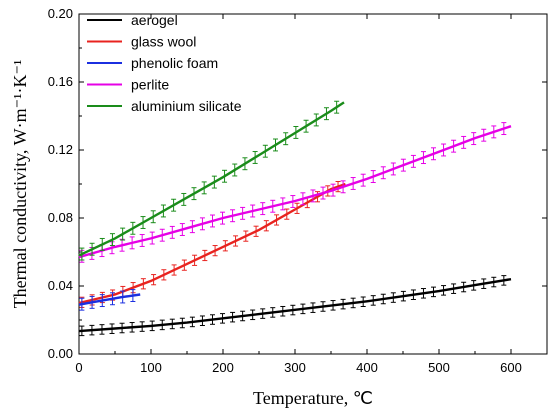  I want to click on y-tick-label: 0.12, so click(60, 149).